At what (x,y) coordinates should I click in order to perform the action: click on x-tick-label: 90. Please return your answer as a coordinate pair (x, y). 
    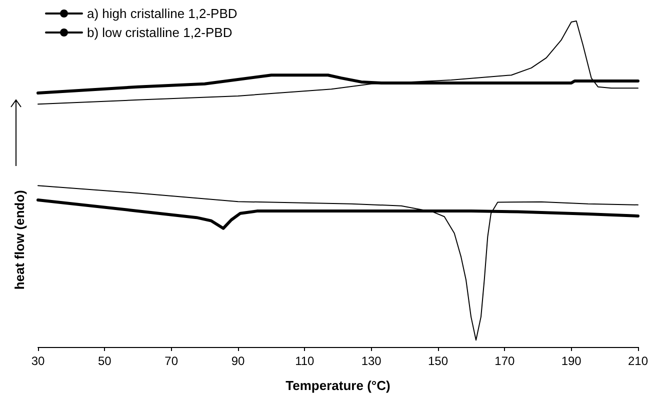
    Looking at the image, I should click on (238, 361).